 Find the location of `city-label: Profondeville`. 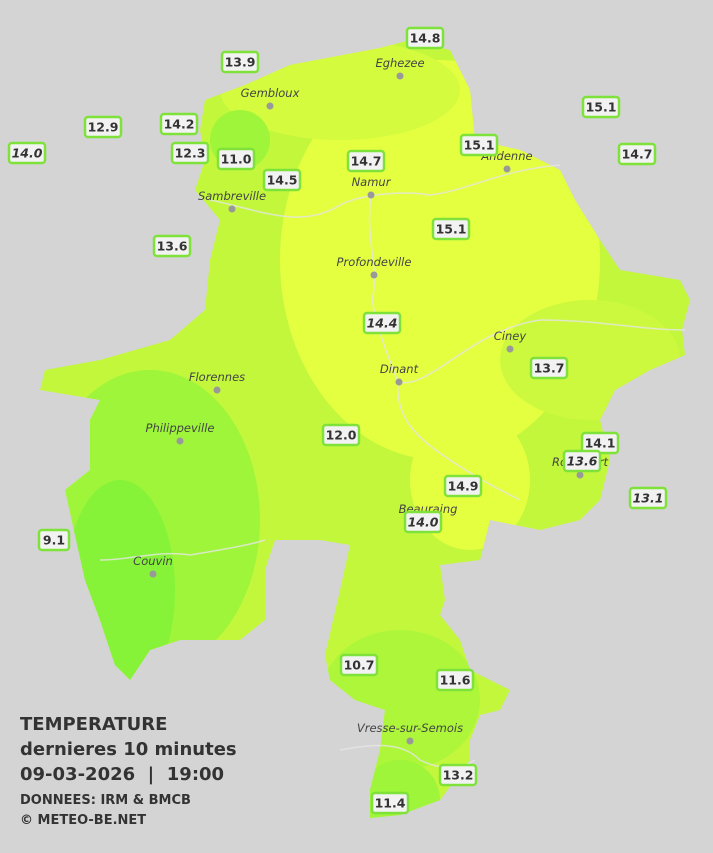

city-label: Profondeville is located at coordinates (374, 262).